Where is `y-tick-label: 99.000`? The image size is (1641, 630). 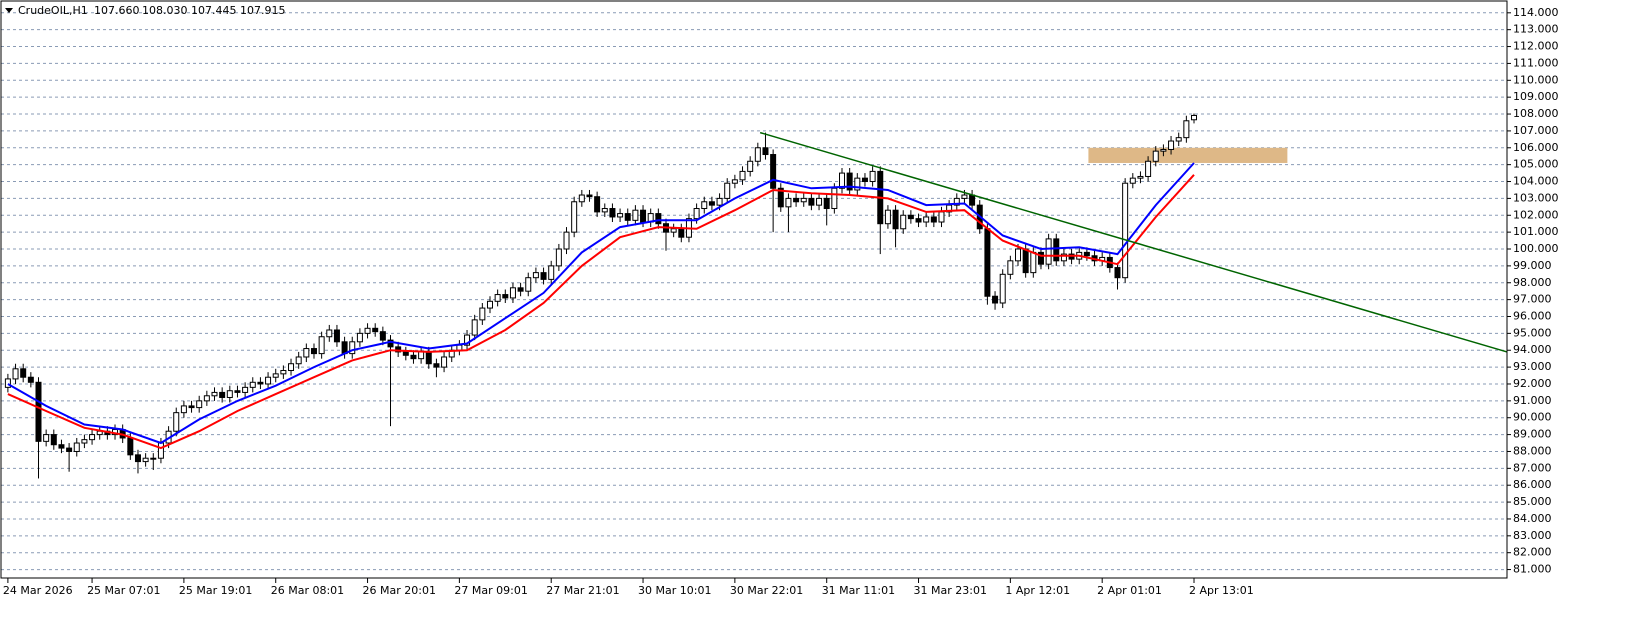 y-tick-label: 99.000 is located at coordinates (1532, 265).